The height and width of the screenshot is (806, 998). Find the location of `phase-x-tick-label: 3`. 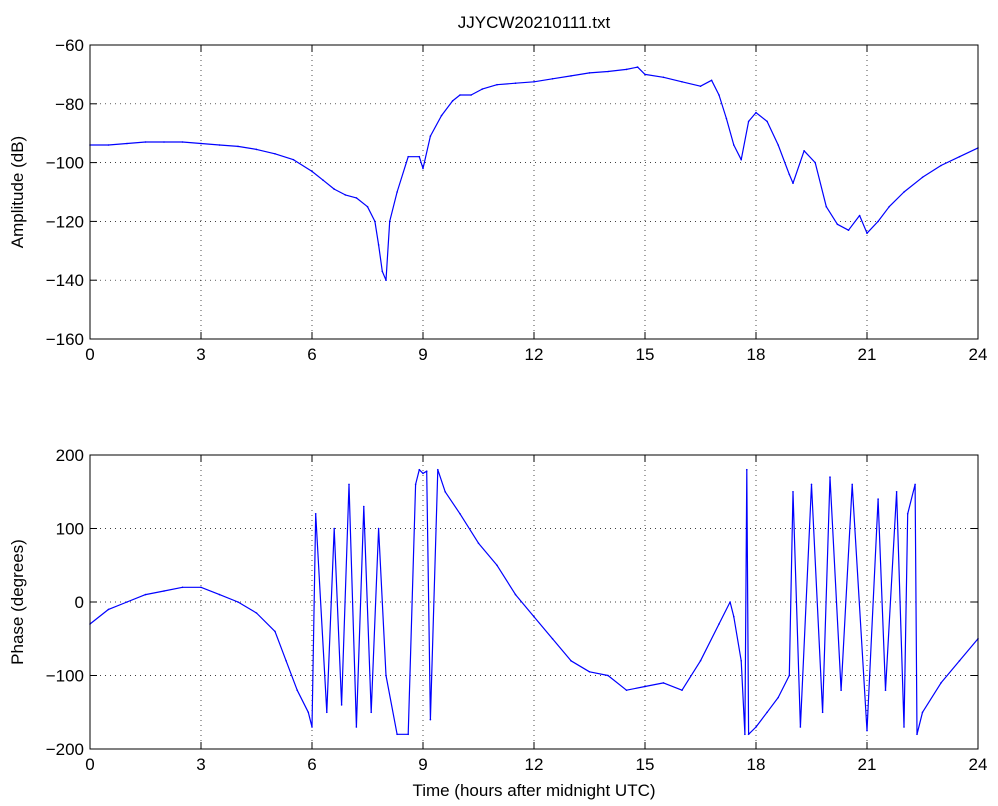

phase-x-tick-label: 3 is located at coordinates (200, 764).